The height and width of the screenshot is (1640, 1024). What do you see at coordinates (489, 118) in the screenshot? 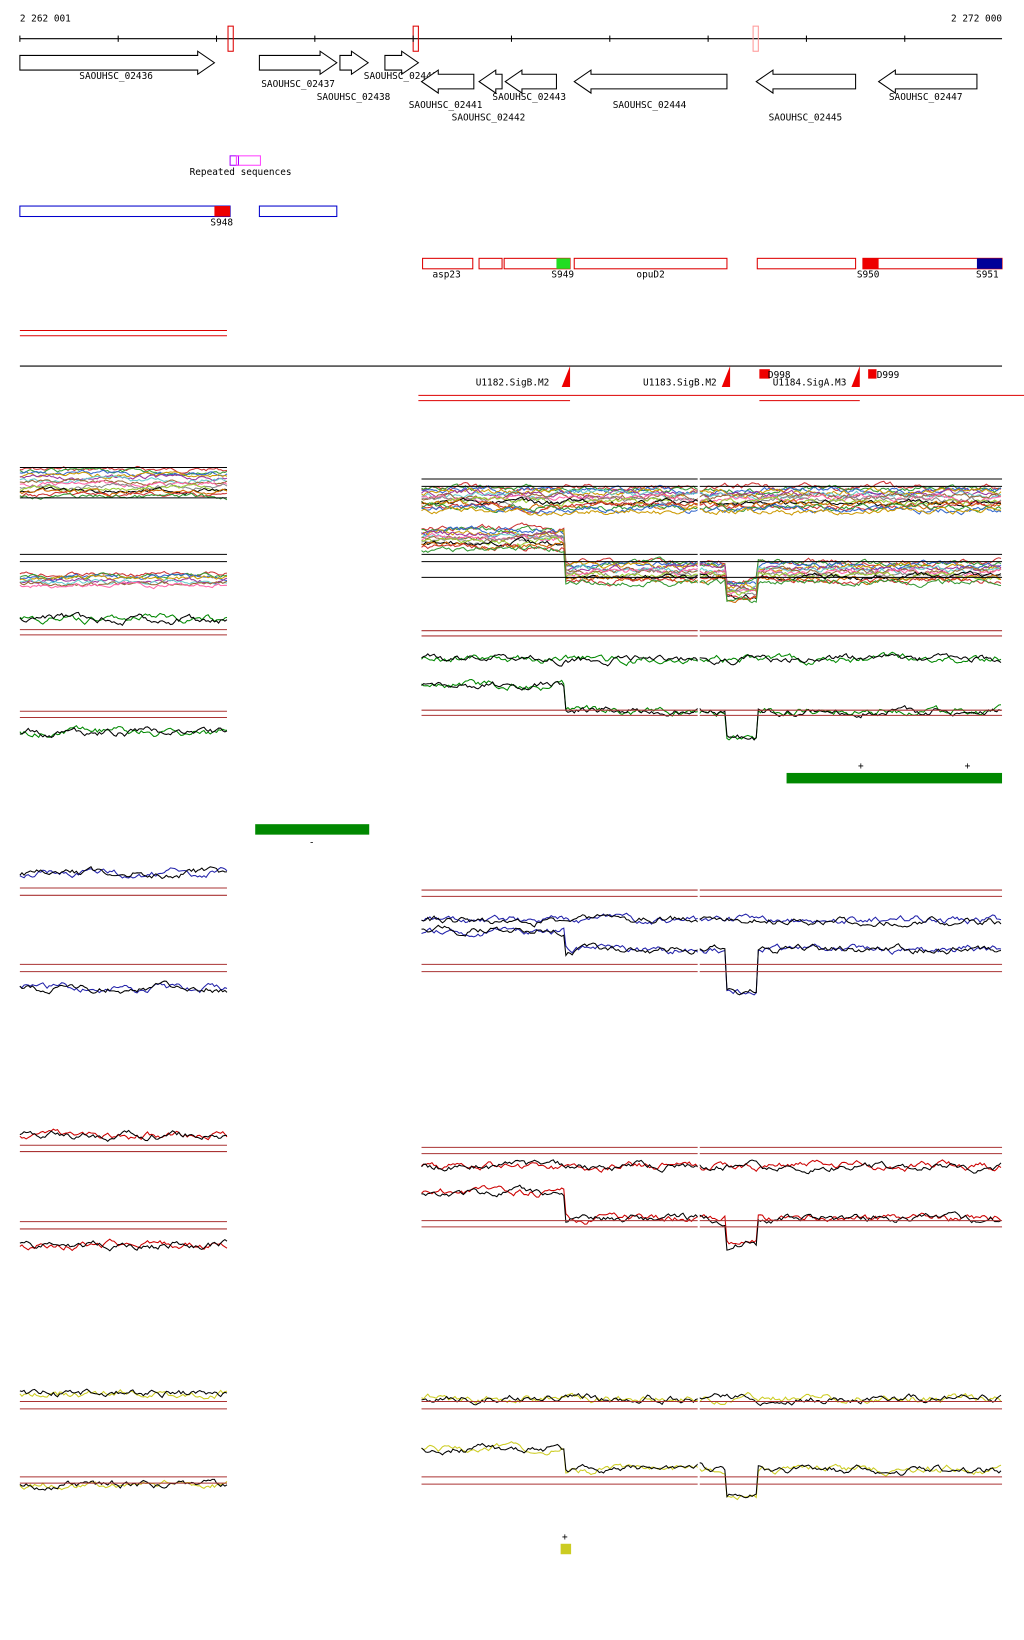
I see `gene-label: SAOUHSC_02442` at bounding box center [489, 118].